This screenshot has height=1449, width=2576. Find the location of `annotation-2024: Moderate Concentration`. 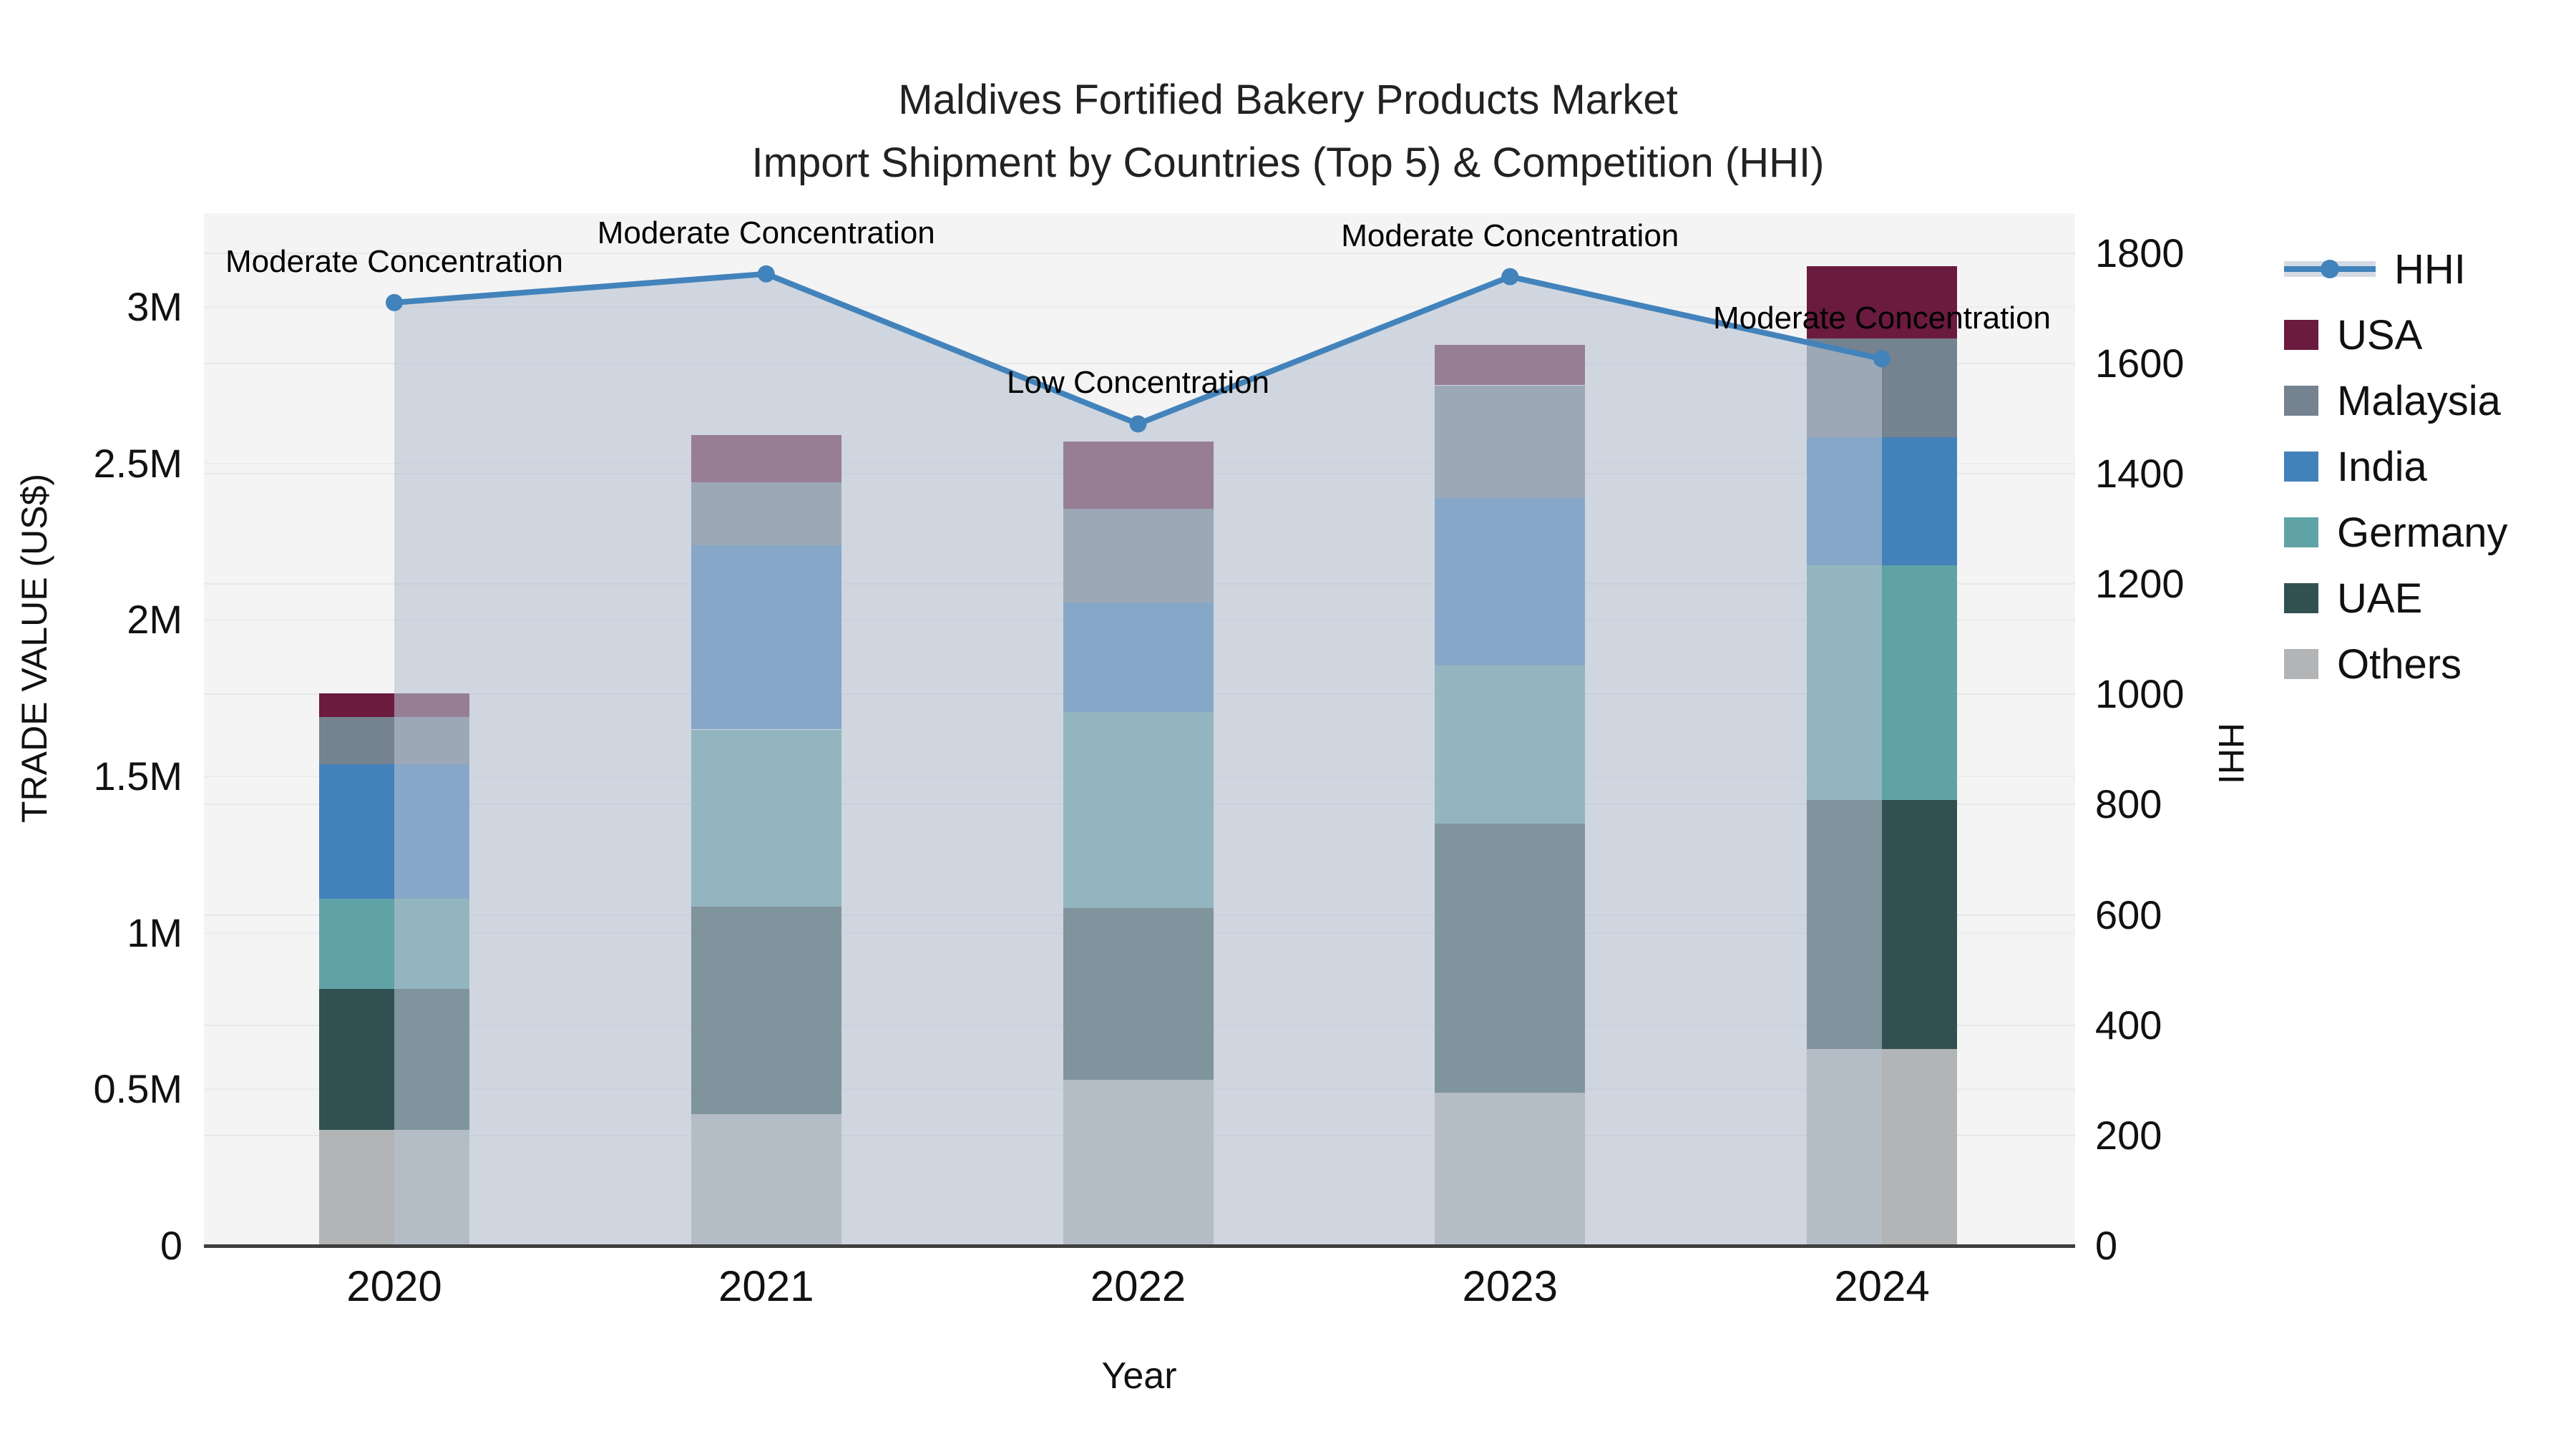

annotation-2024: Moderate Concentration is located at coordinates (1881, 318).